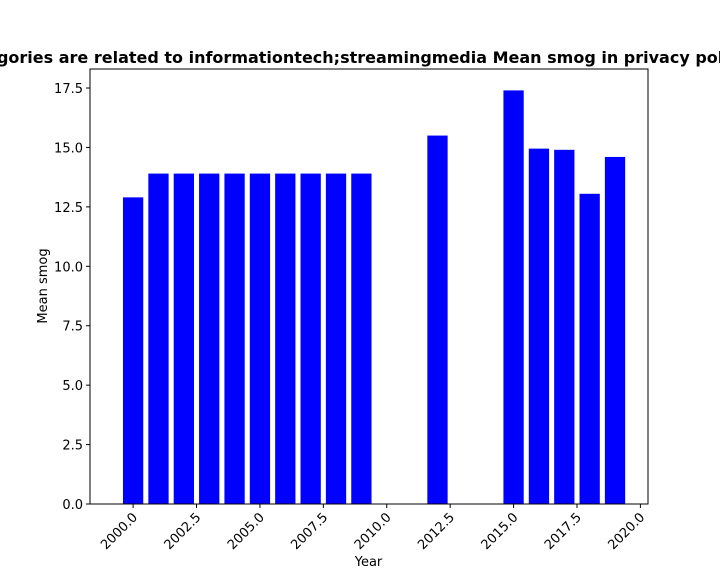 This screenshot has width=720, height=576. Describe the element at coordinates (209, 339) in the screenshot. I see `bar-2003` at that location.